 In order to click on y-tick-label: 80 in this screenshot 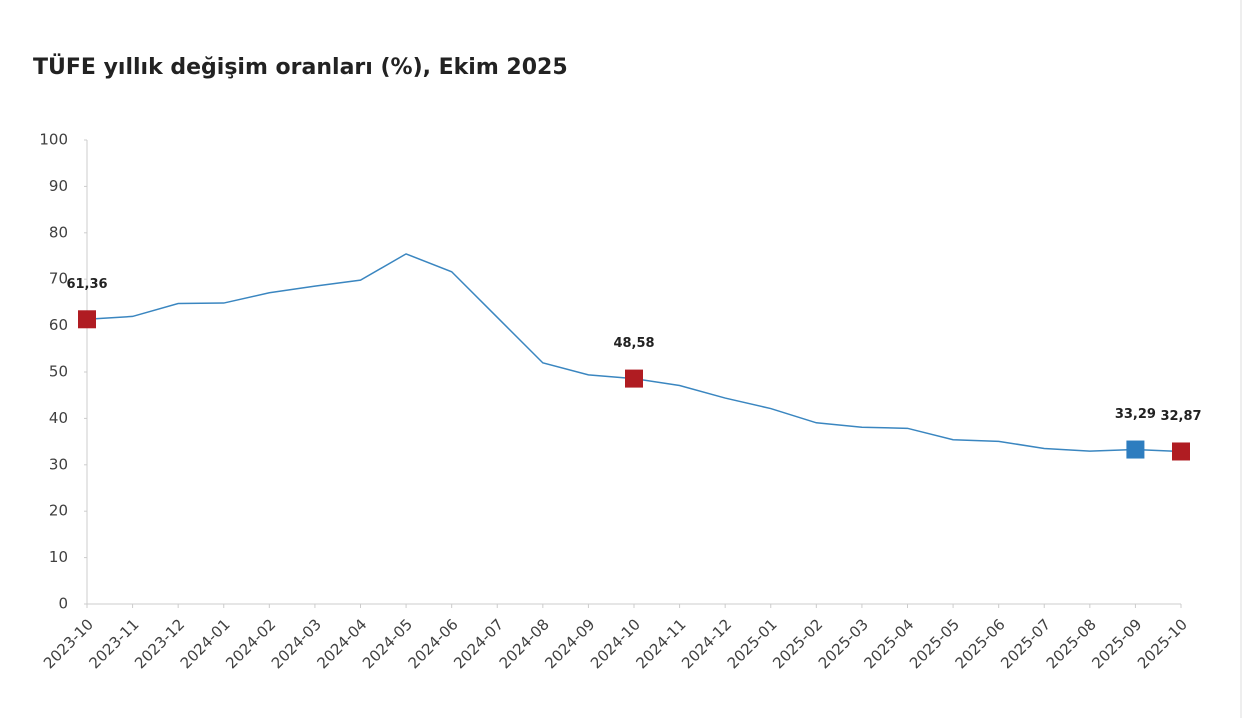, I will do `click(58, 232)`.